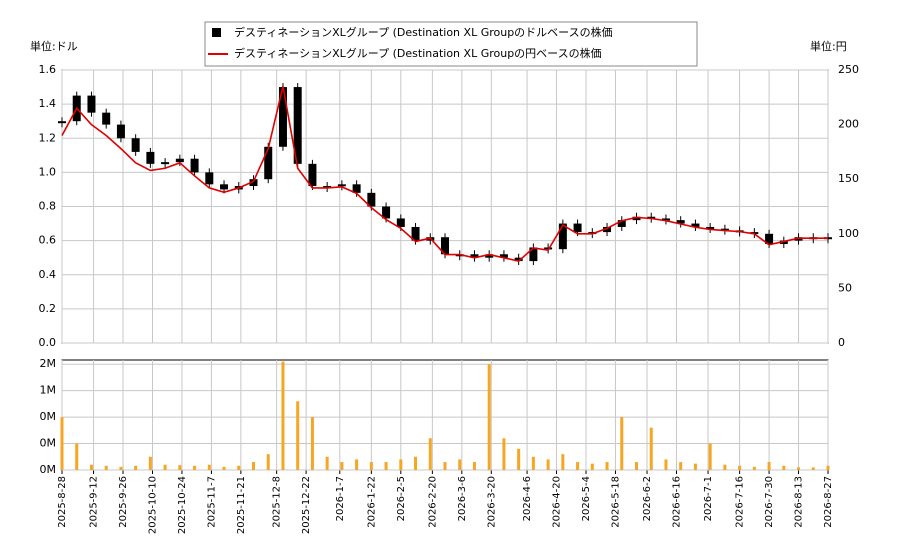  I want to click on x-tick-label: 2025-9-26, so click(123, 502).